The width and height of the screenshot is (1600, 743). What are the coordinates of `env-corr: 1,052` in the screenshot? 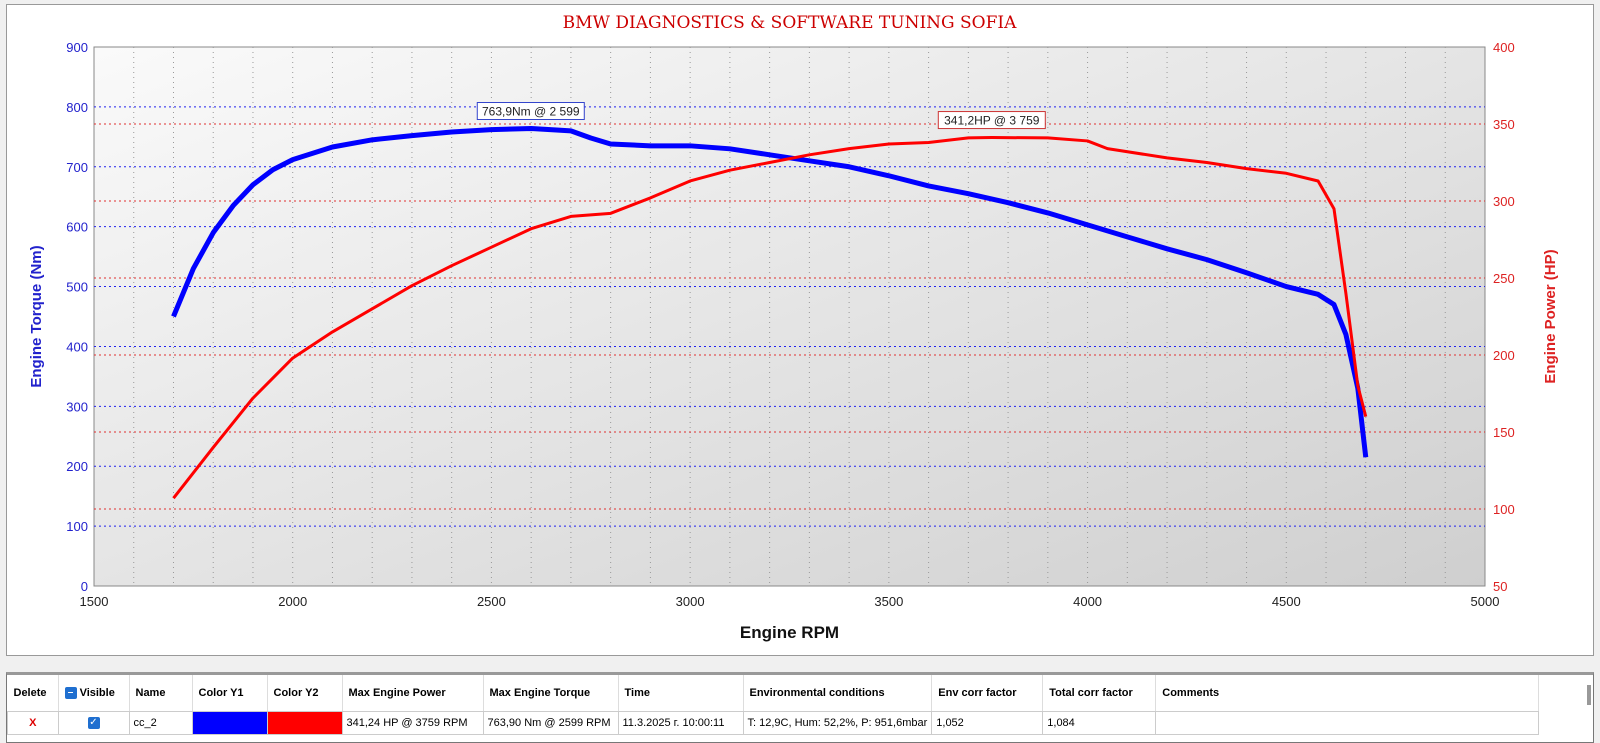 It's located at (987, 723).